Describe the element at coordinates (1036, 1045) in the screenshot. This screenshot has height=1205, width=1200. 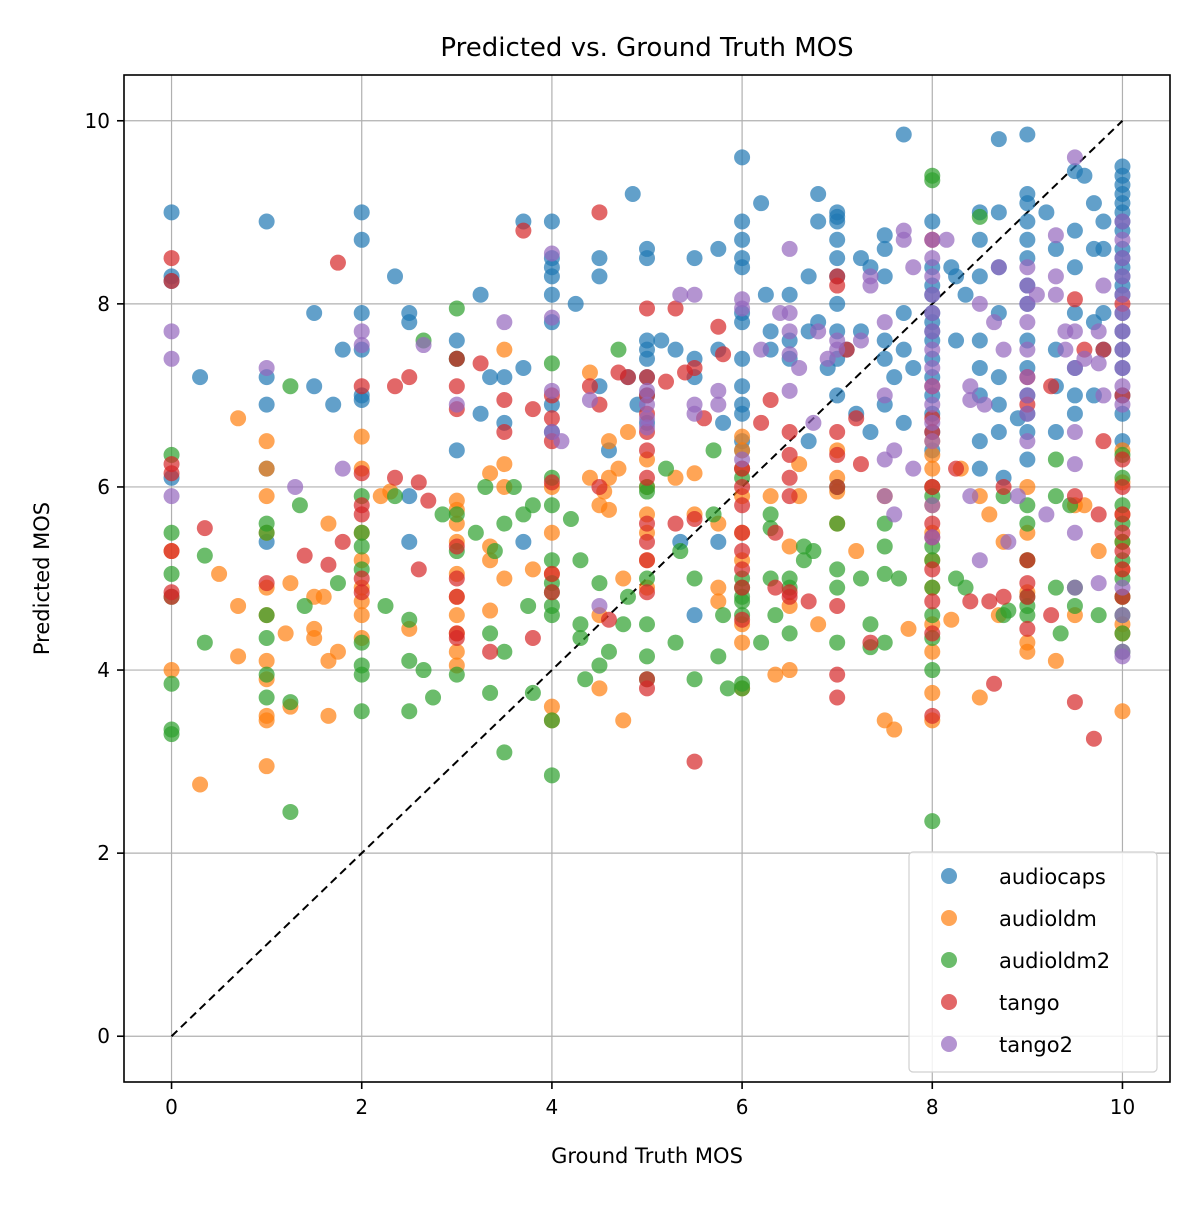
I see `legend-label: tango2` at that location.